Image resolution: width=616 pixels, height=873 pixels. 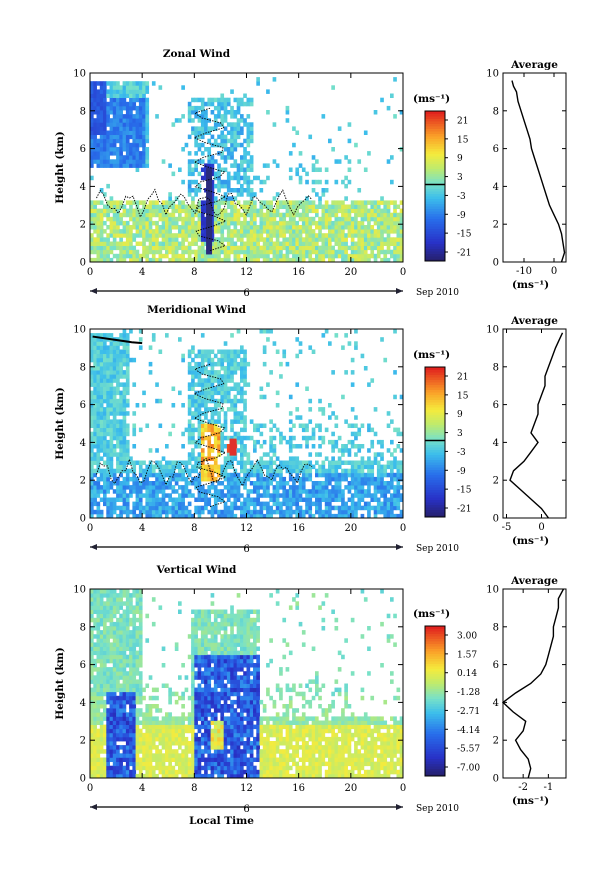 I want to click on profile-y-tick-label: 8, so click(x=496, y=111).